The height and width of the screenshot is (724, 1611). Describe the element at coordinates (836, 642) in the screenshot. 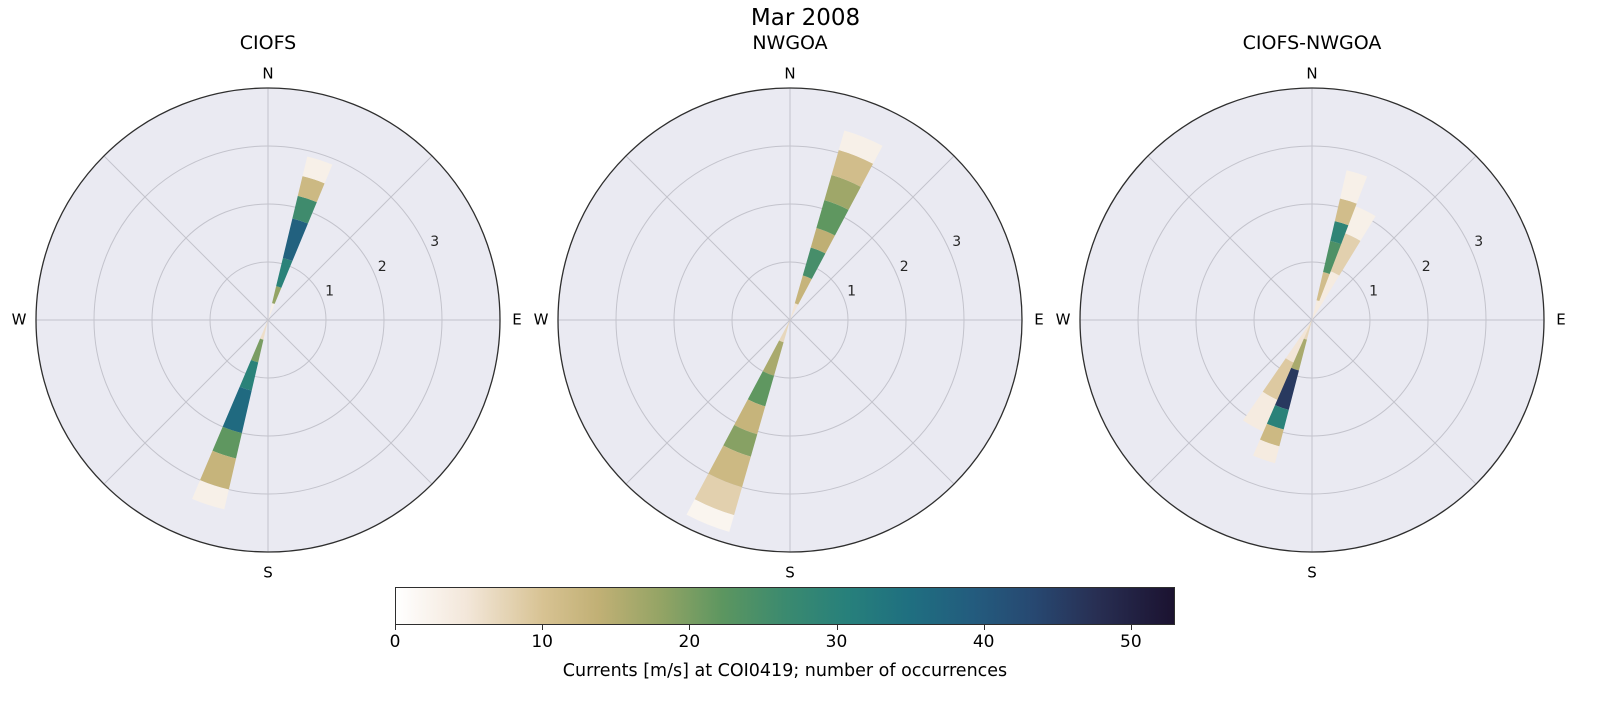

I see `colorbar-tick-label: 30` at that location.